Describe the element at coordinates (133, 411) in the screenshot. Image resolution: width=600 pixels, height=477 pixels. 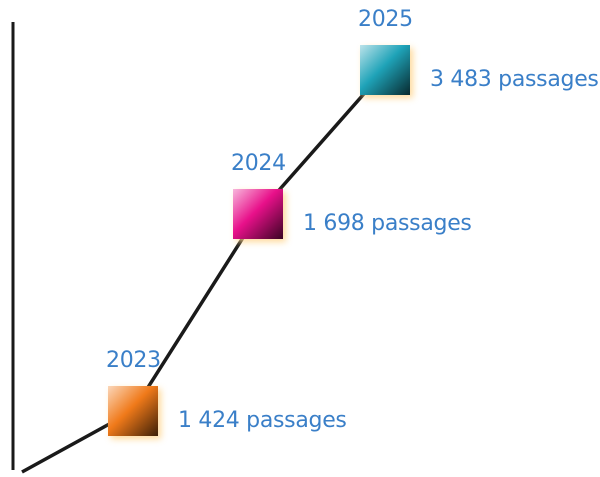
I see `data-point-2023` at that location.